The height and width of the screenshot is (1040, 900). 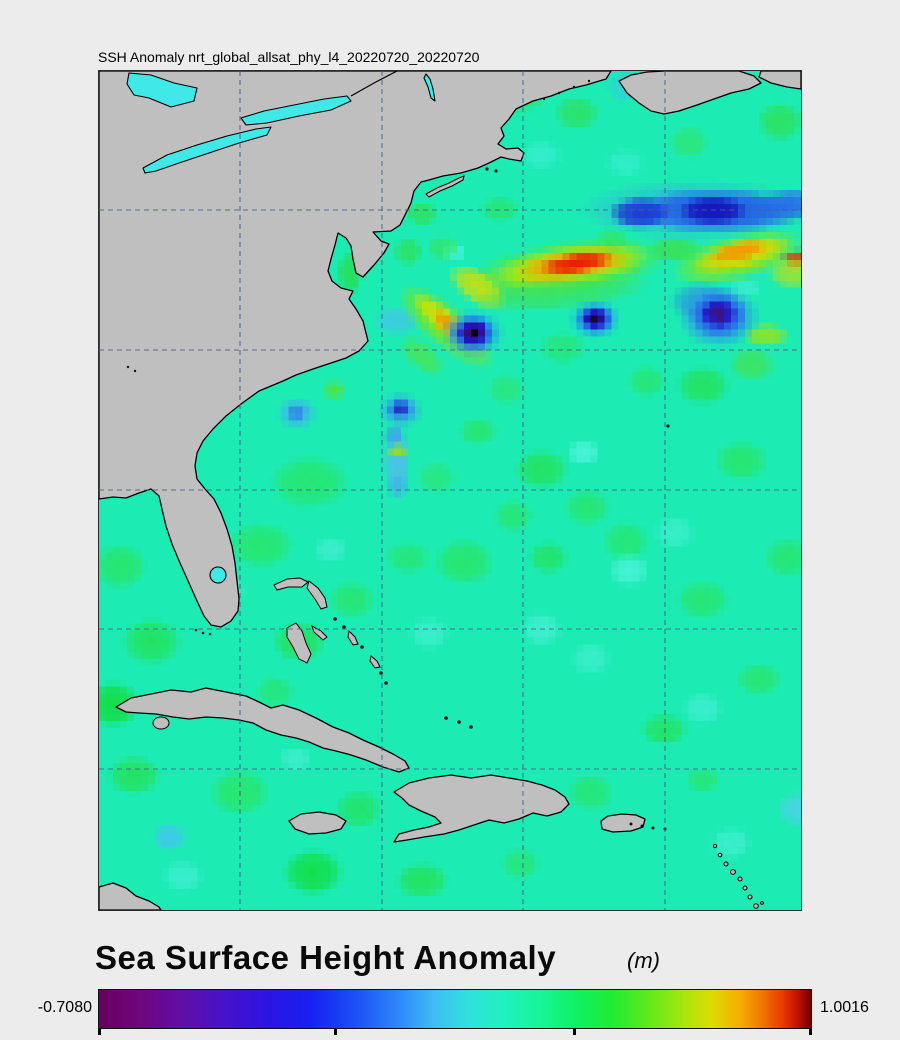 What do you see at coordinates (207, 150) in the screenshot?
I see `lake-erie` at bounding box center [207, 150].